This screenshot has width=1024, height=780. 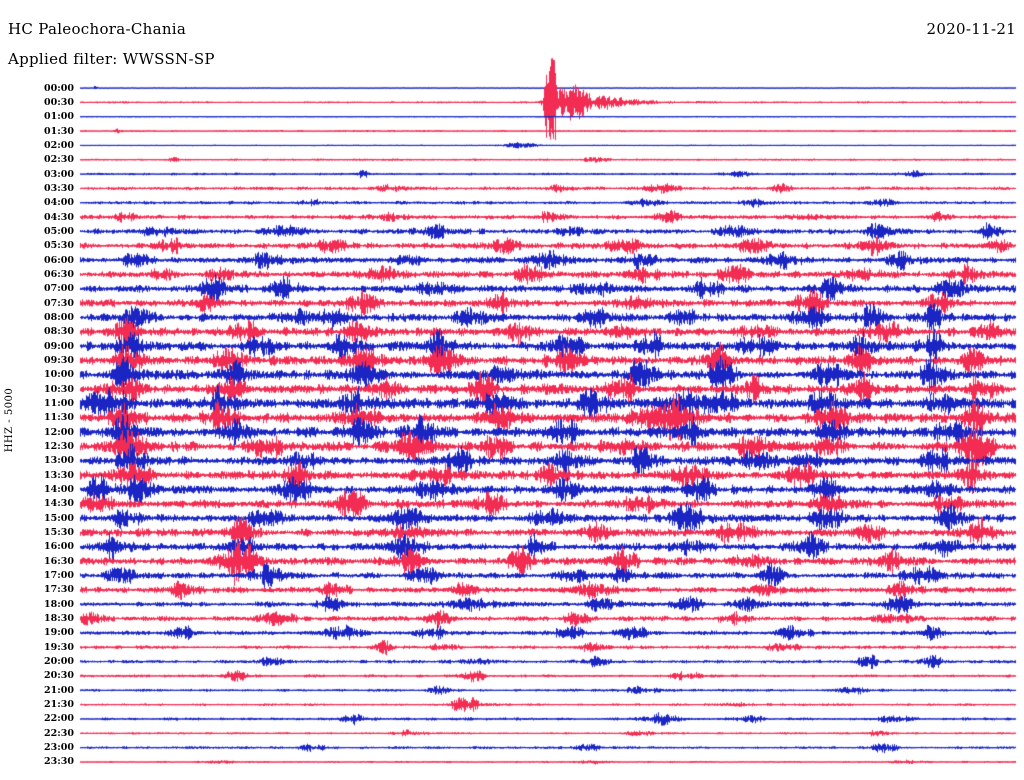 What do you see at coordinates (59, 131) in the screenshot?
I see `trace-time-label: 01:30` at bounding box center [59, 131].